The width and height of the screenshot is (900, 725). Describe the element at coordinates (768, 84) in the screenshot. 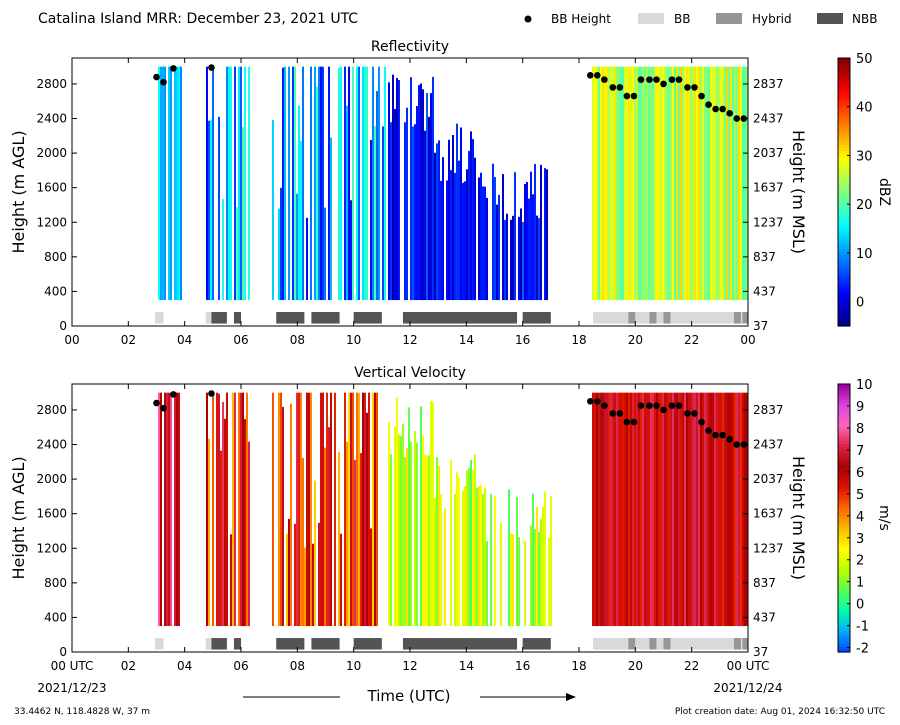

I see `y-tick-label-right: 2837` at that location.